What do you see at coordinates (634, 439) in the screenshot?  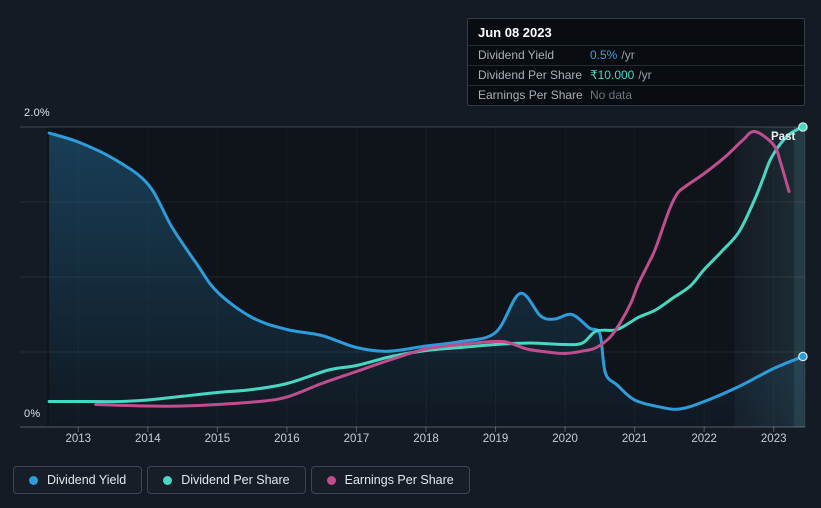 I see `x-axis-label-2021: 2021` at bounding box center [634, 439].